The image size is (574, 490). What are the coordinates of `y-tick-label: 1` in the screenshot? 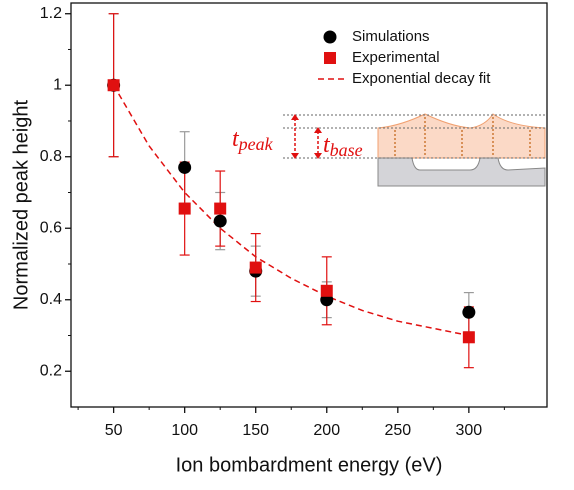 It's located at (57, 84).